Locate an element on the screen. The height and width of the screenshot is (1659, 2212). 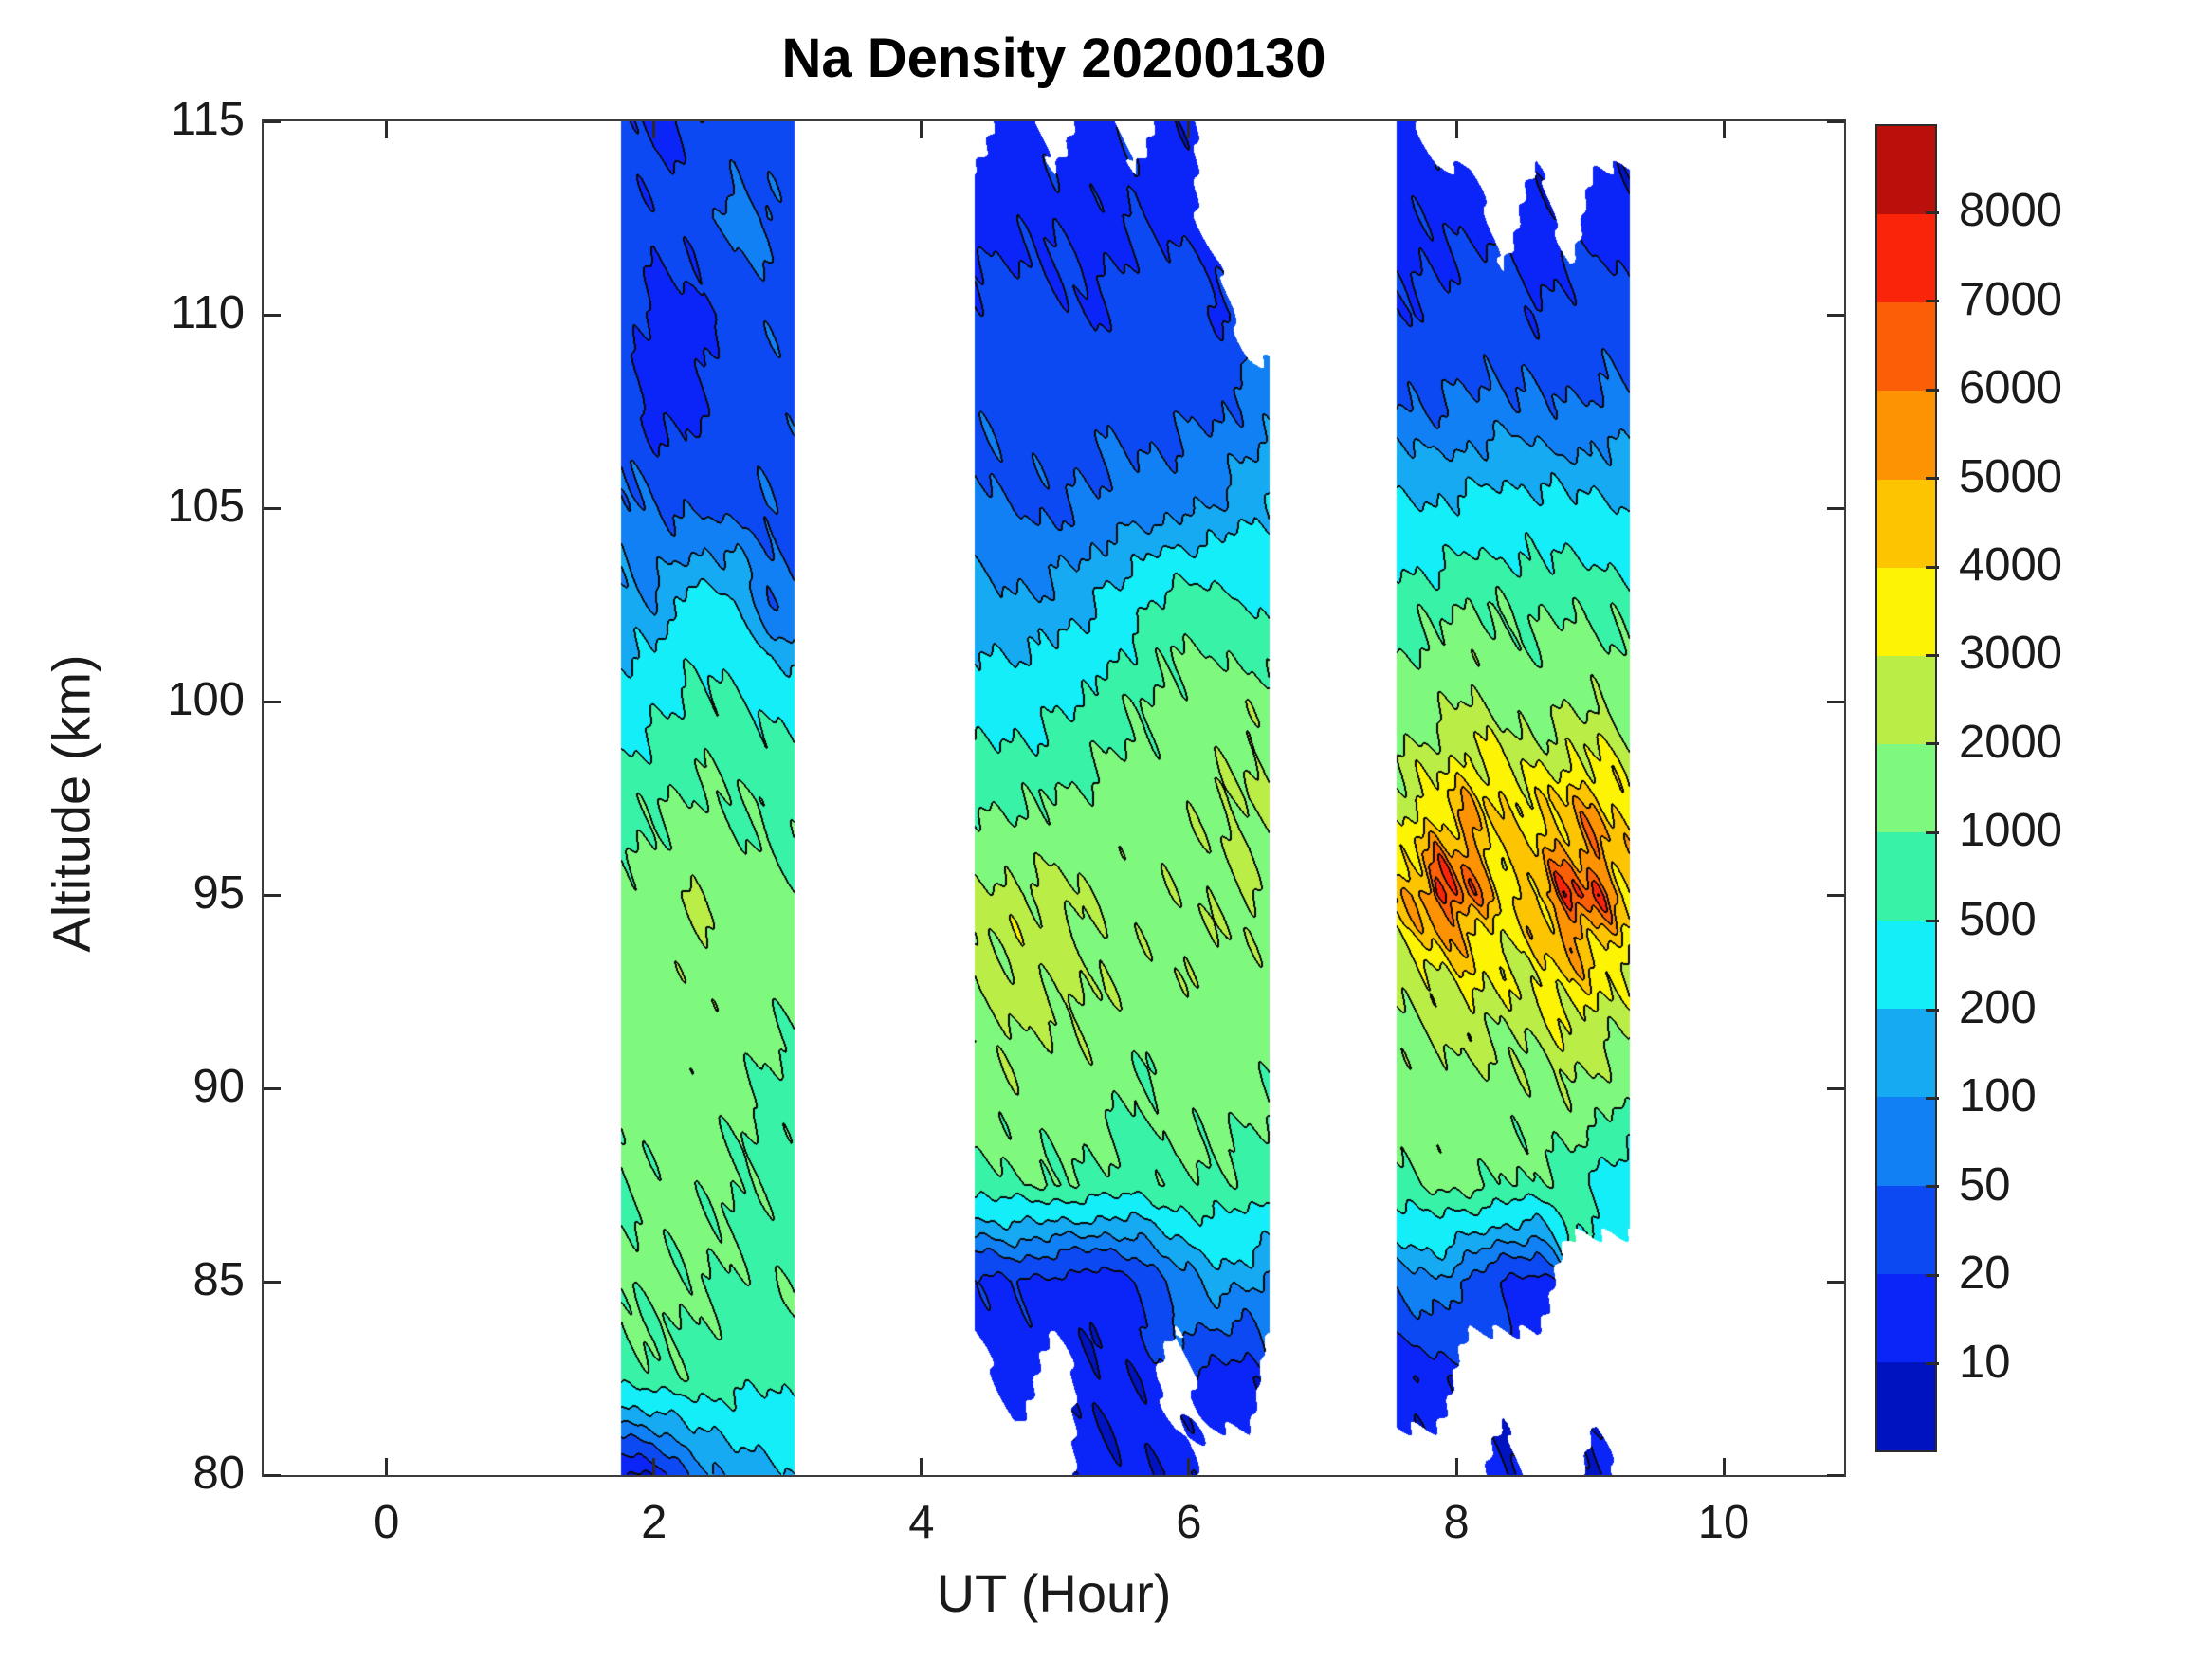
colorbar-tick-label: 1000 is located at coordinates (2011, 831).